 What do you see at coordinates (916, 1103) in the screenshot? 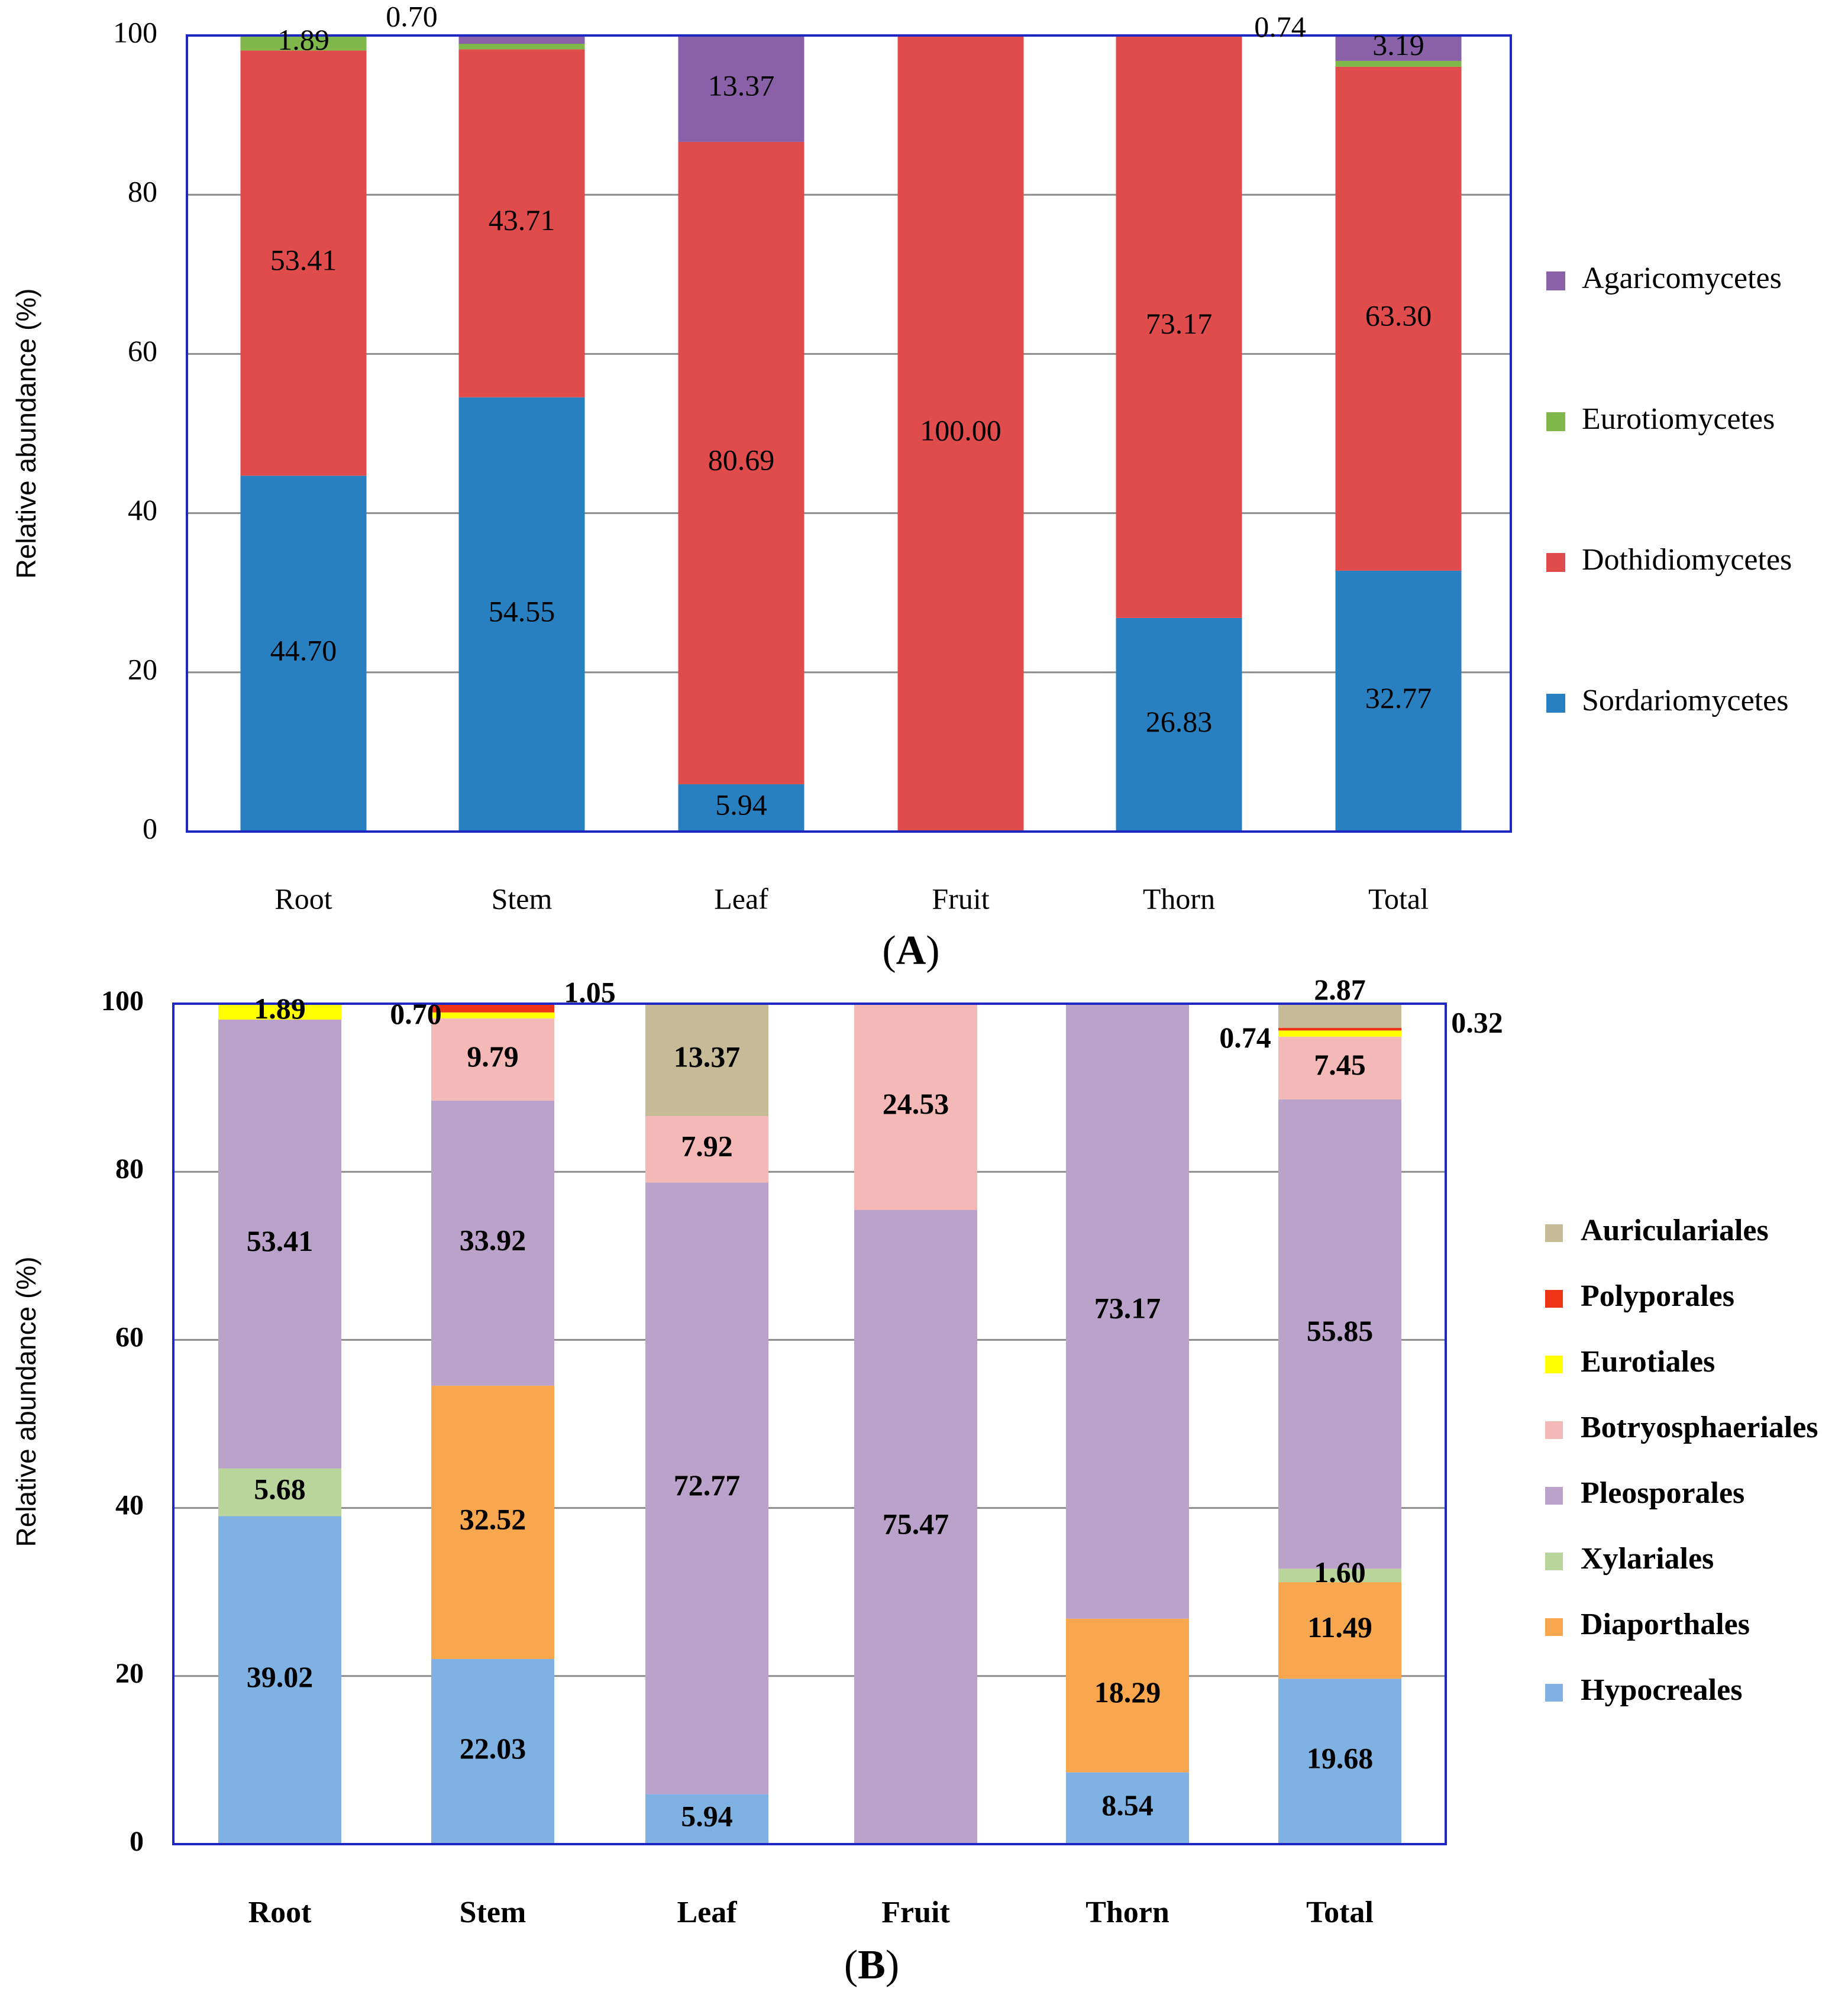
I see `data-label: 24.53` at bounding box center [916, 1103].